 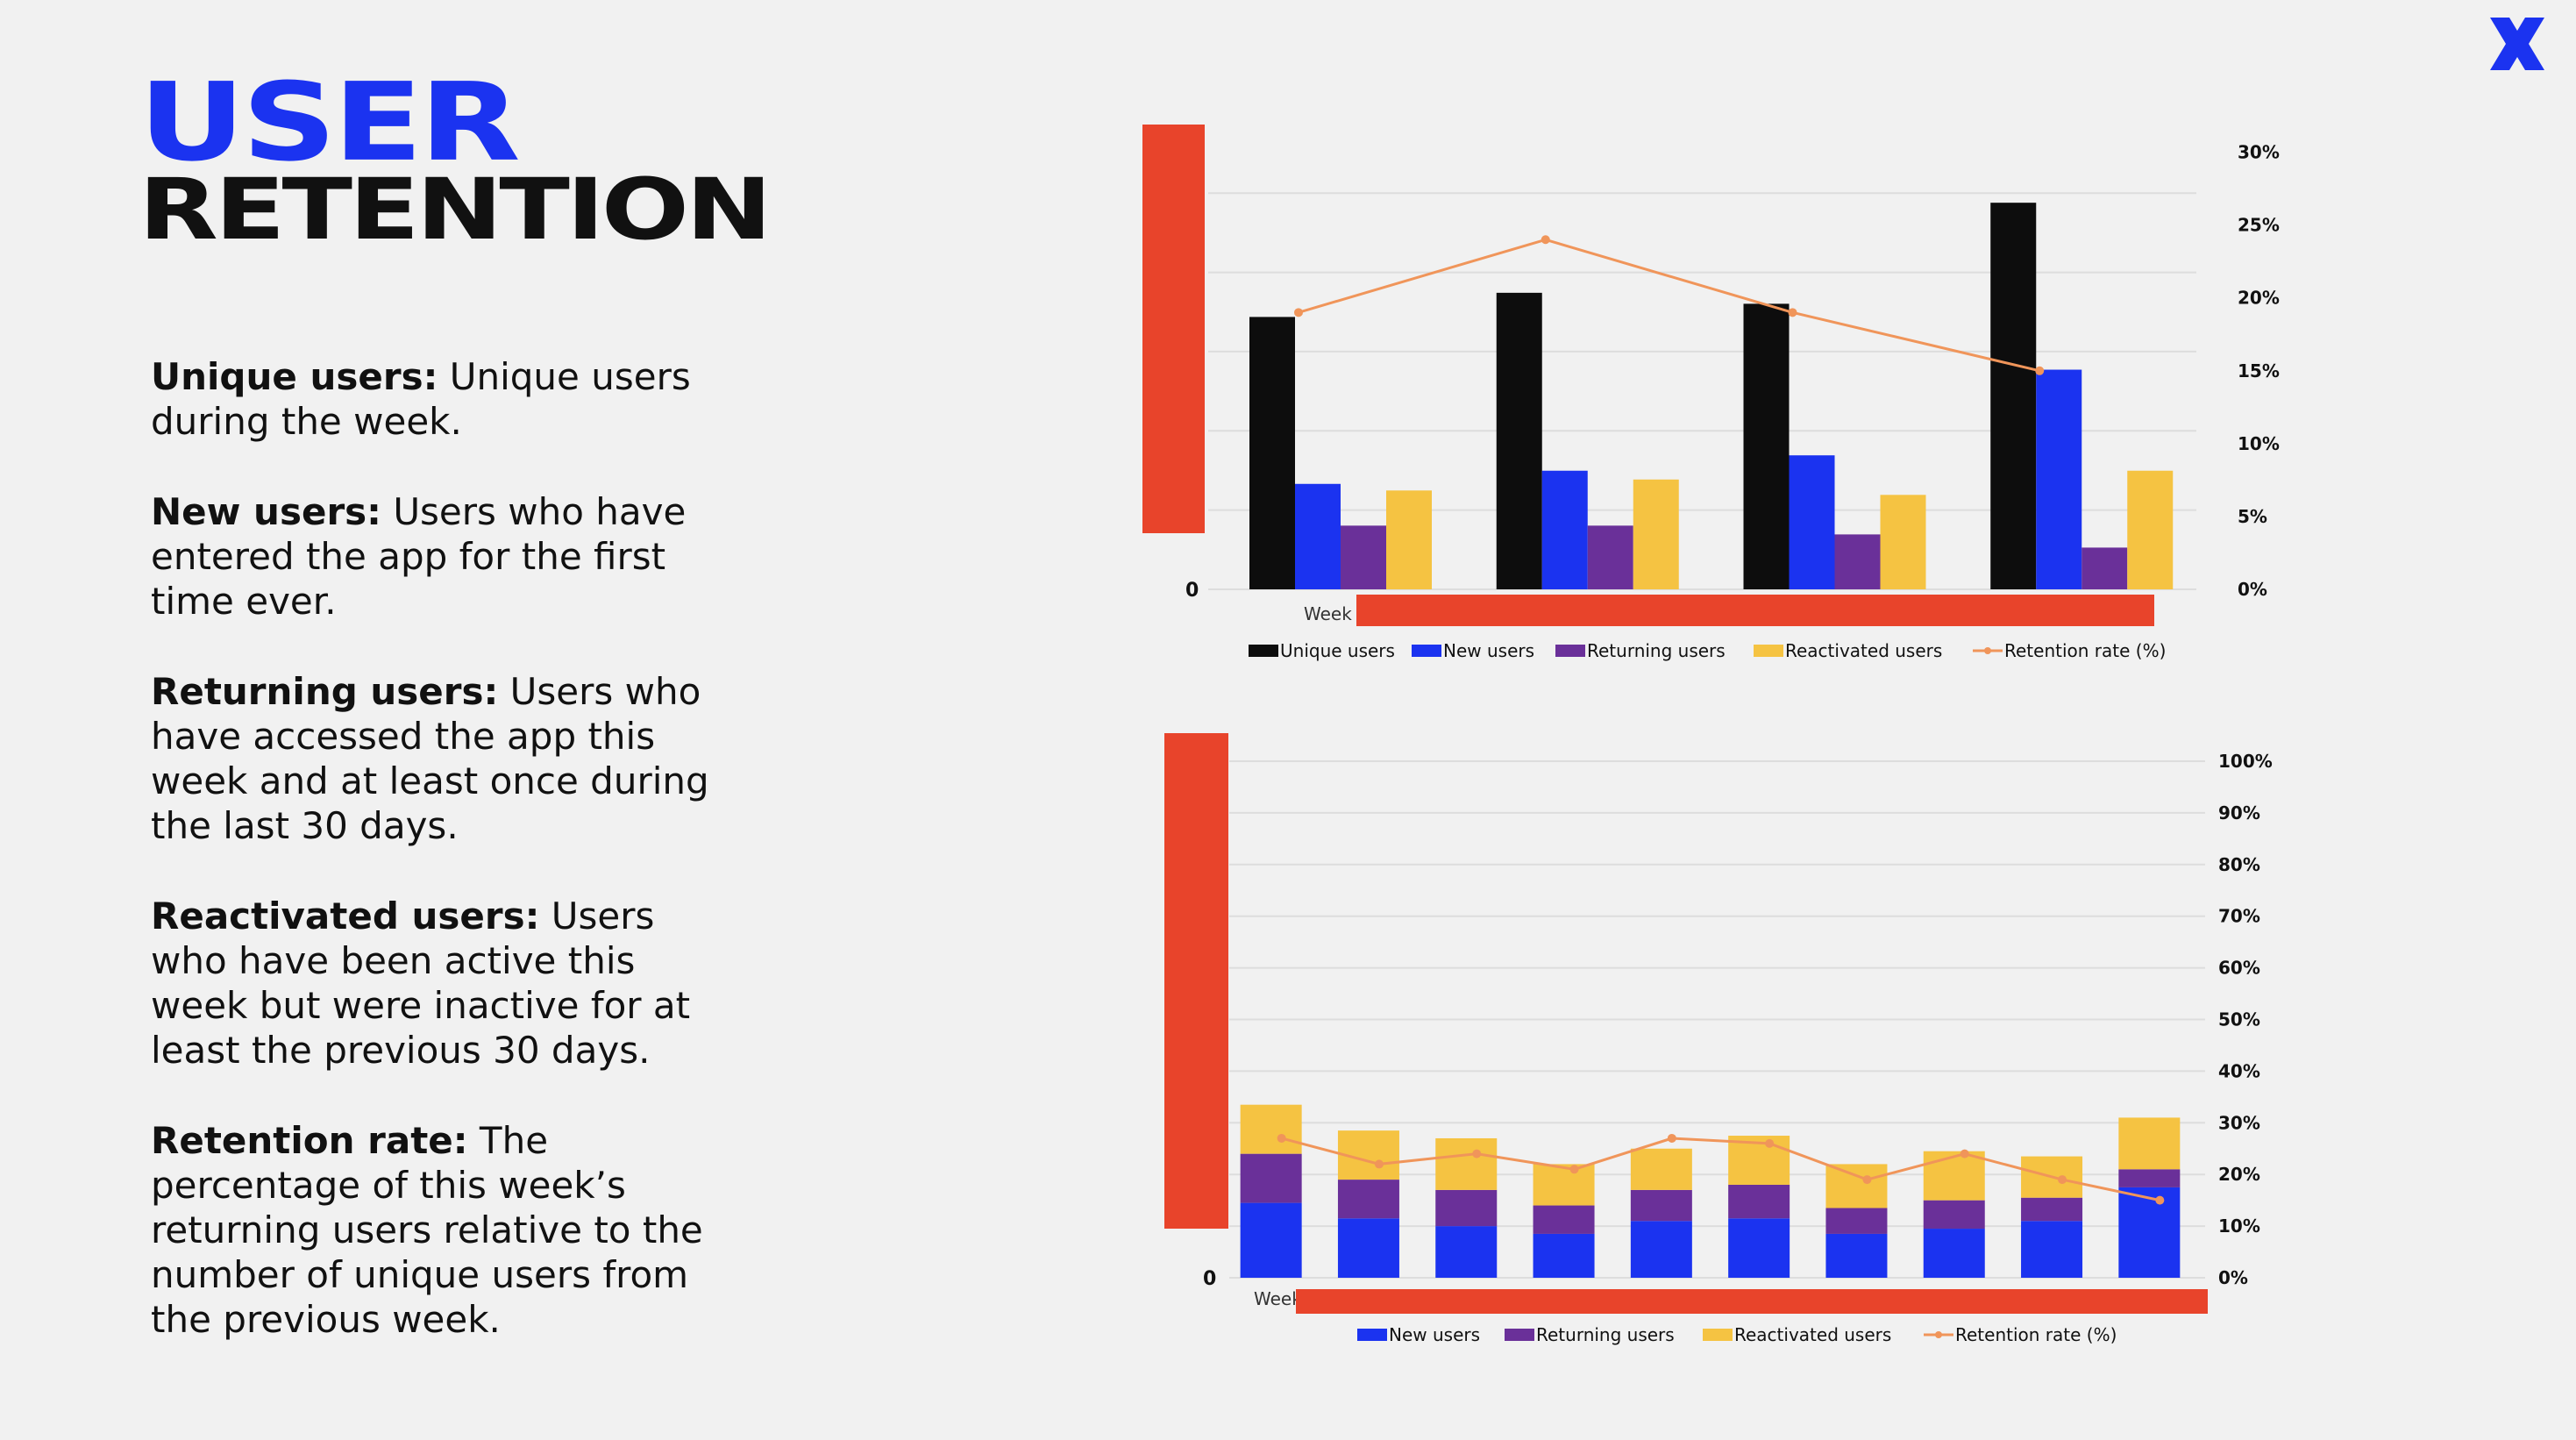 What do you see at coordinates (2239, 812) in the screenshot?
I see `right-axis-tick: 90%` at bounding box center [2239, 812].